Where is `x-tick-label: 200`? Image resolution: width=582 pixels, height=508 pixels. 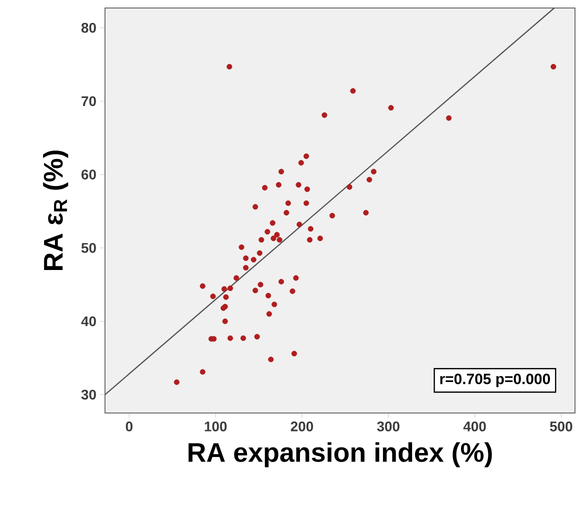 x-tick-label: 200 is located at coordinates (302, 426).